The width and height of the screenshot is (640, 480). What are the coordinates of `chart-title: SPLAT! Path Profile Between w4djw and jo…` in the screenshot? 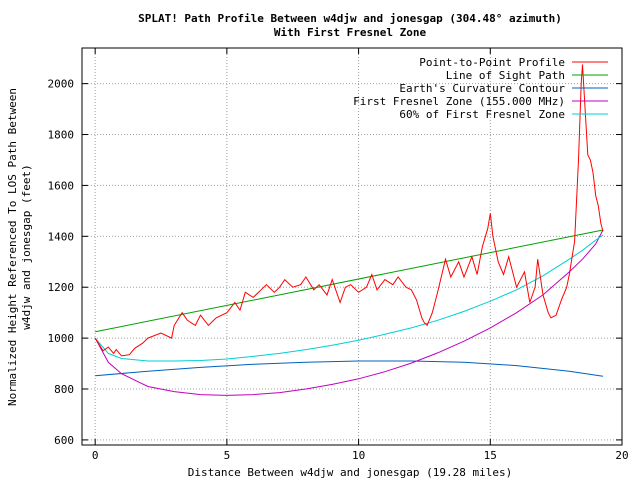 It's located at (350, 25).